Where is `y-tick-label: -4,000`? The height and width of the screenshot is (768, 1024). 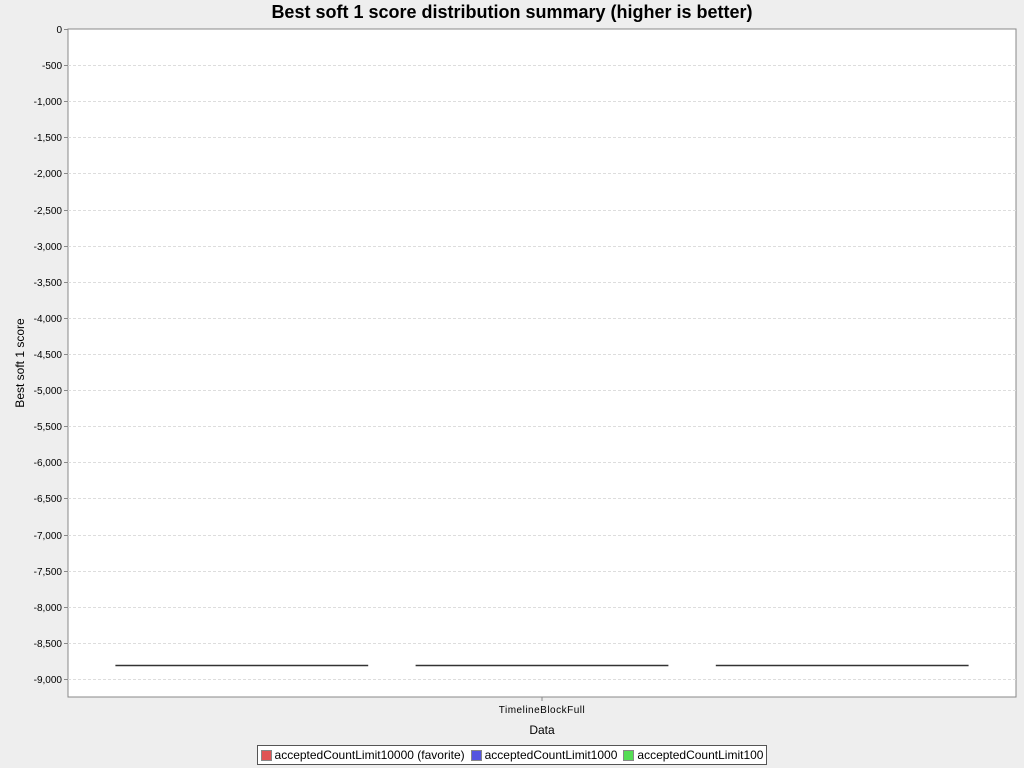
y-tick-label: -4,000 is located at coordinates (48, 319).